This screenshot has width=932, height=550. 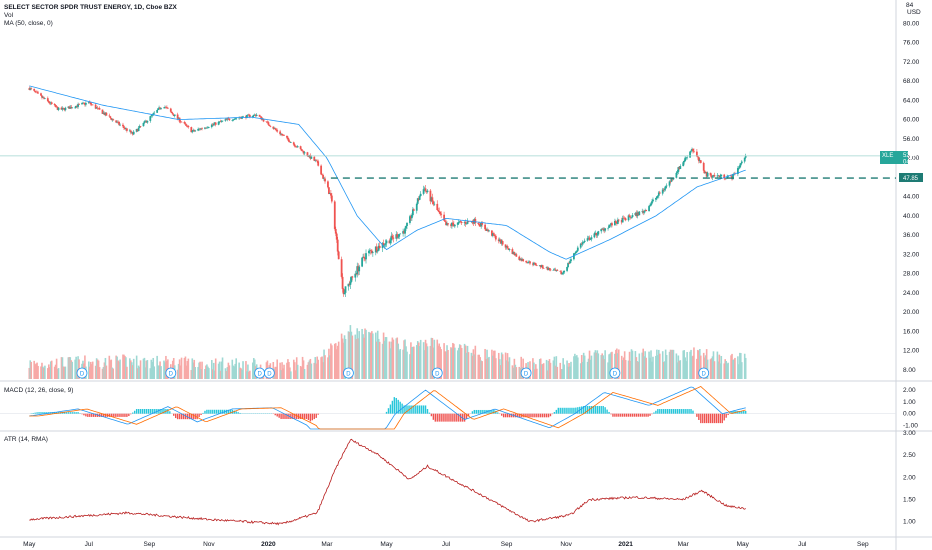 I want to click on time-tick-label: Jul, so click(x=802, y=544).